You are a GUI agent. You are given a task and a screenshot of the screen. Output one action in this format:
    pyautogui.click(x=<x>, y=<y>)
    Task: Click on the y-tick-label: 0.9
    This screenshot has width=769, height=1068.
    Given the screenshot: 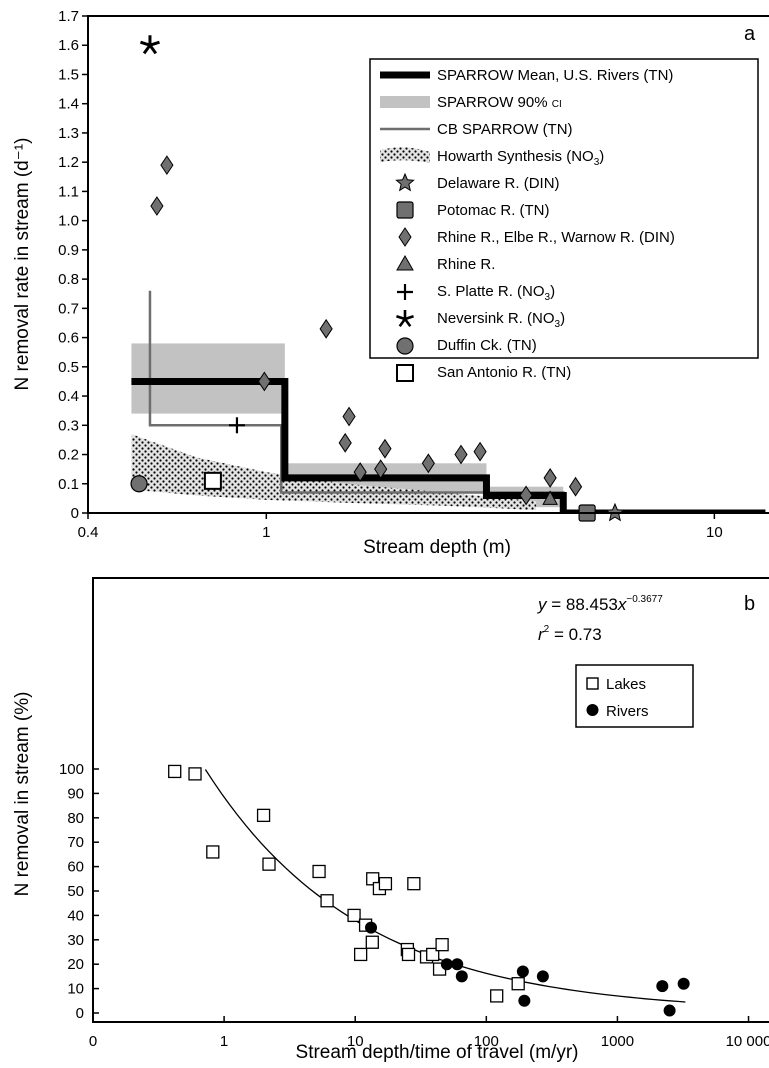 What is the action you would take?
    pyautogui.click(x=68, y=250)
    